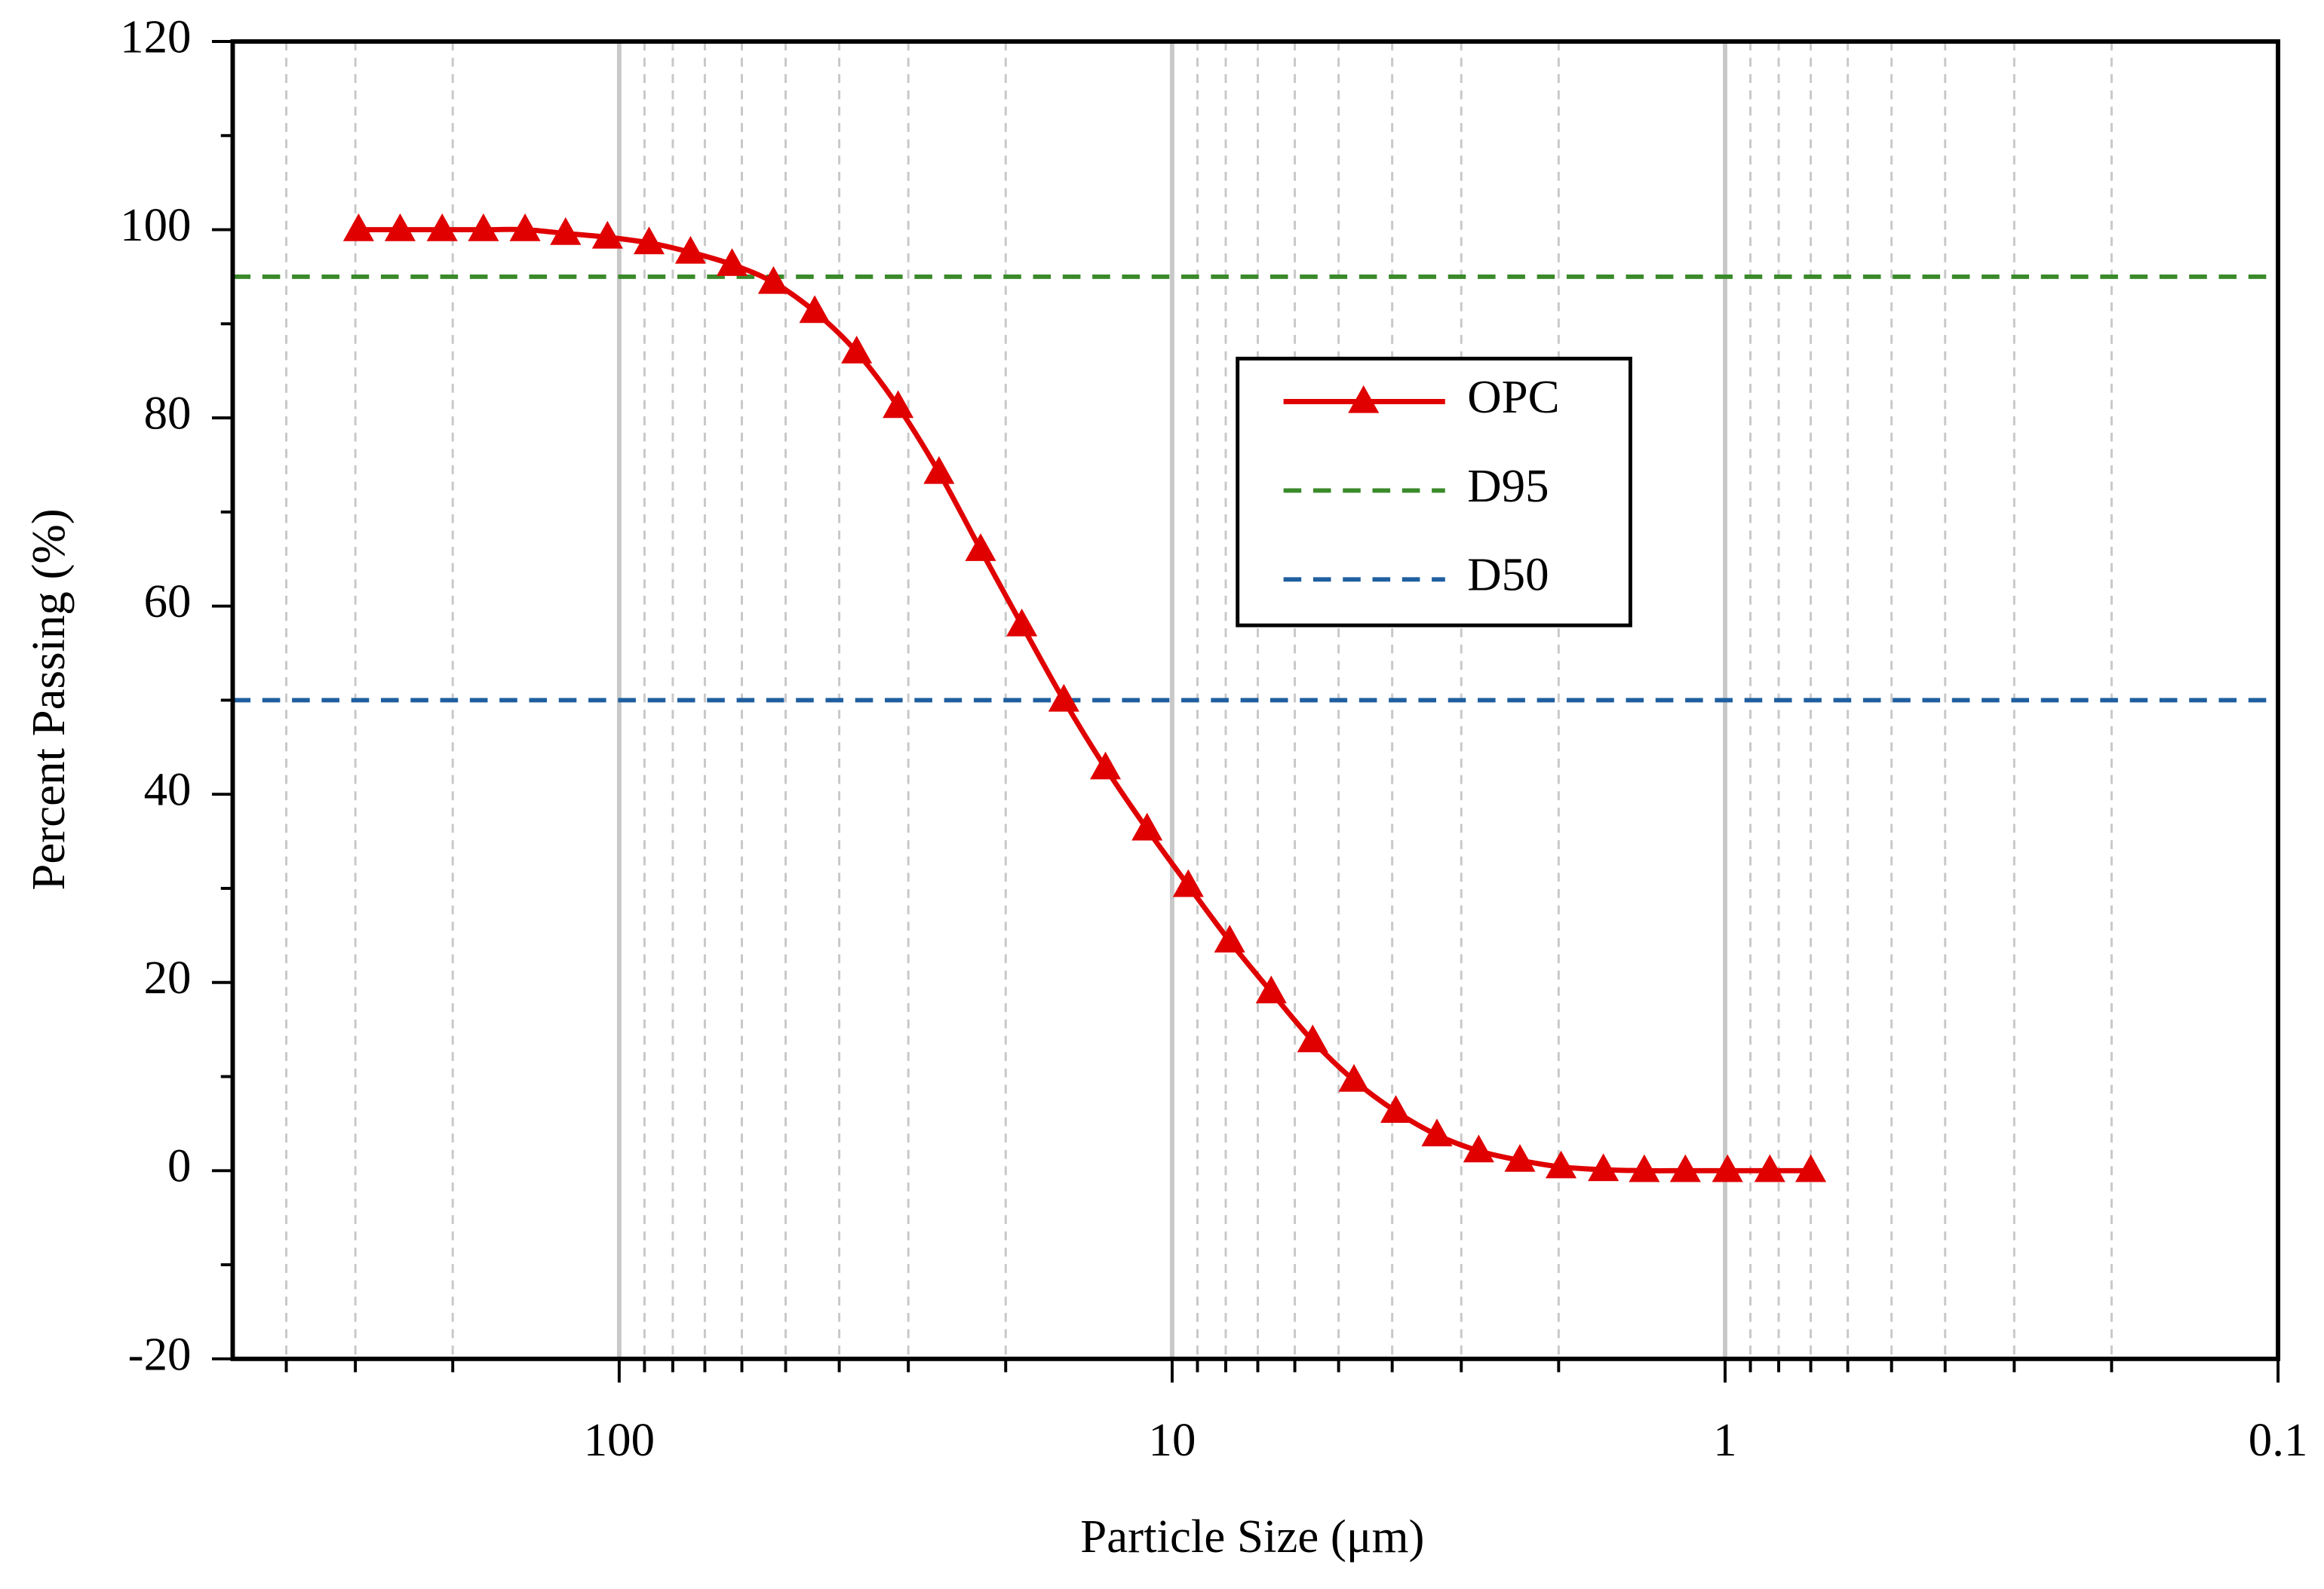 This screenshot has width=2324, height=1589. Describe the element at coordinates (160, 1354) in the screenshot. I see `y-tick-label: -20` at that location.